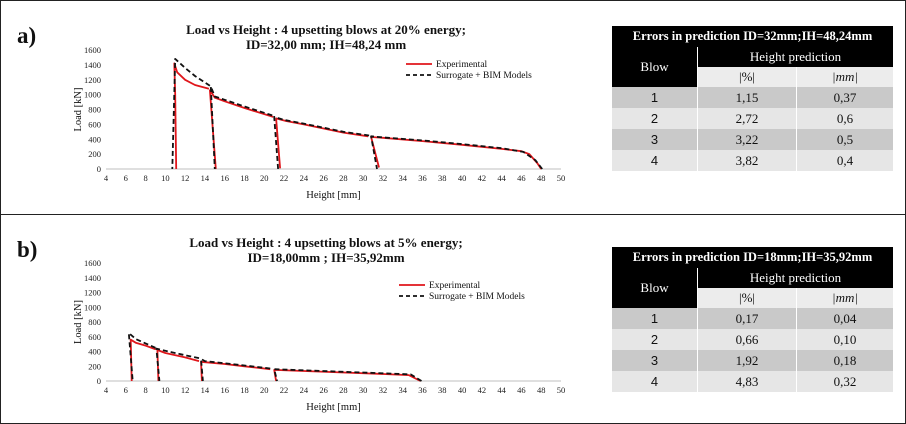  Describe the element at coordinates (844, 139) in the screenshot. I see `mm-cell: 0,5` at that location.